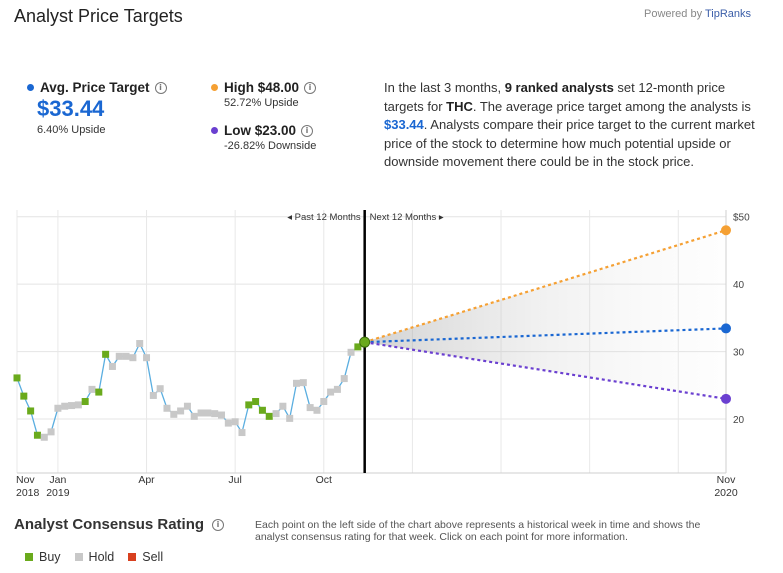 The height and width of the screenshot is (573, 783). I want to click on low-label: Low $23.00, so click(260, 130).